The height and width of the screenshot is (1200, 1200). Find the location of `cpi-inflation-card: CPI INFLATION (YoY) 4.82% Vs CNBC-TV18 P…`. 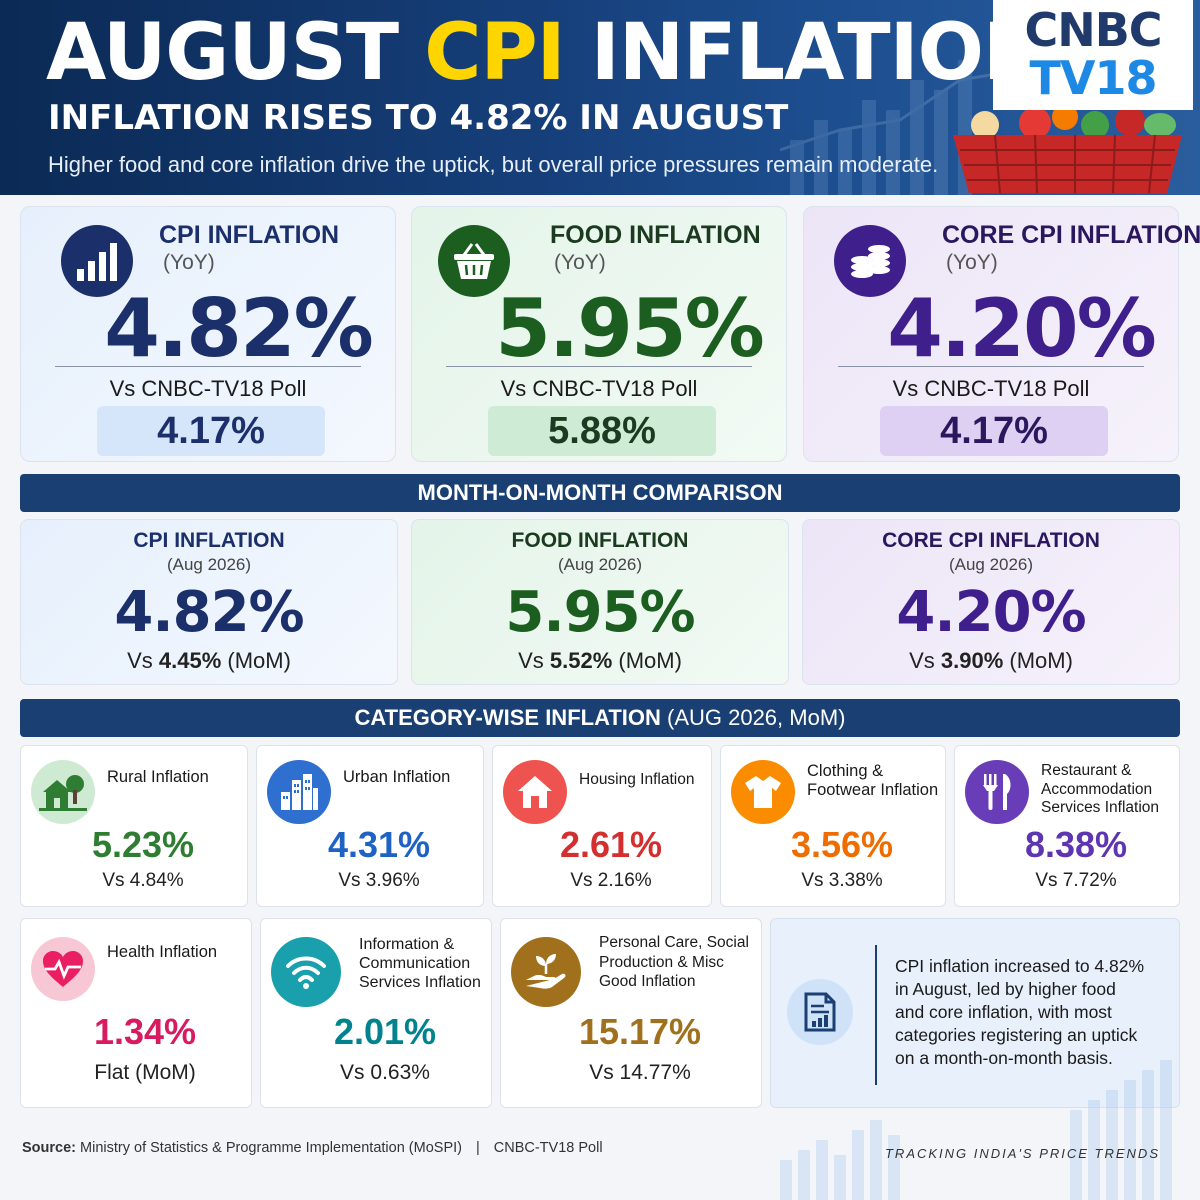

cpi-inflation-card: CPI INFLATION (YoY) 4.82% Vs CNBC-TV18 P… is located at coordinates (208, 334).